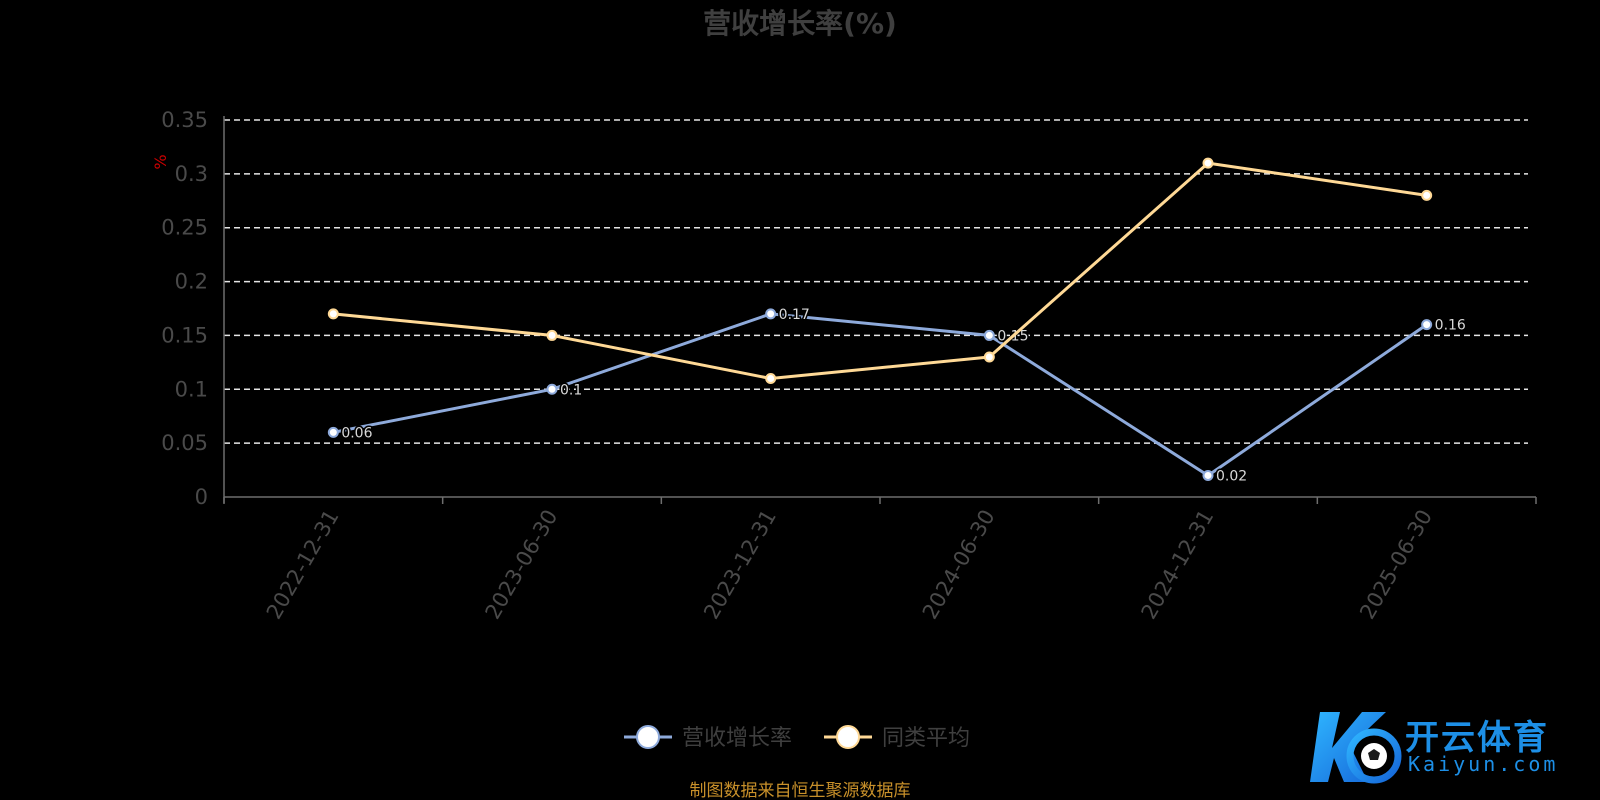 This screenshot has width=1600, height=800. Describe the element at coordinates (356, 433) in the screenshot. I see `data-label: 0.06` at that location.